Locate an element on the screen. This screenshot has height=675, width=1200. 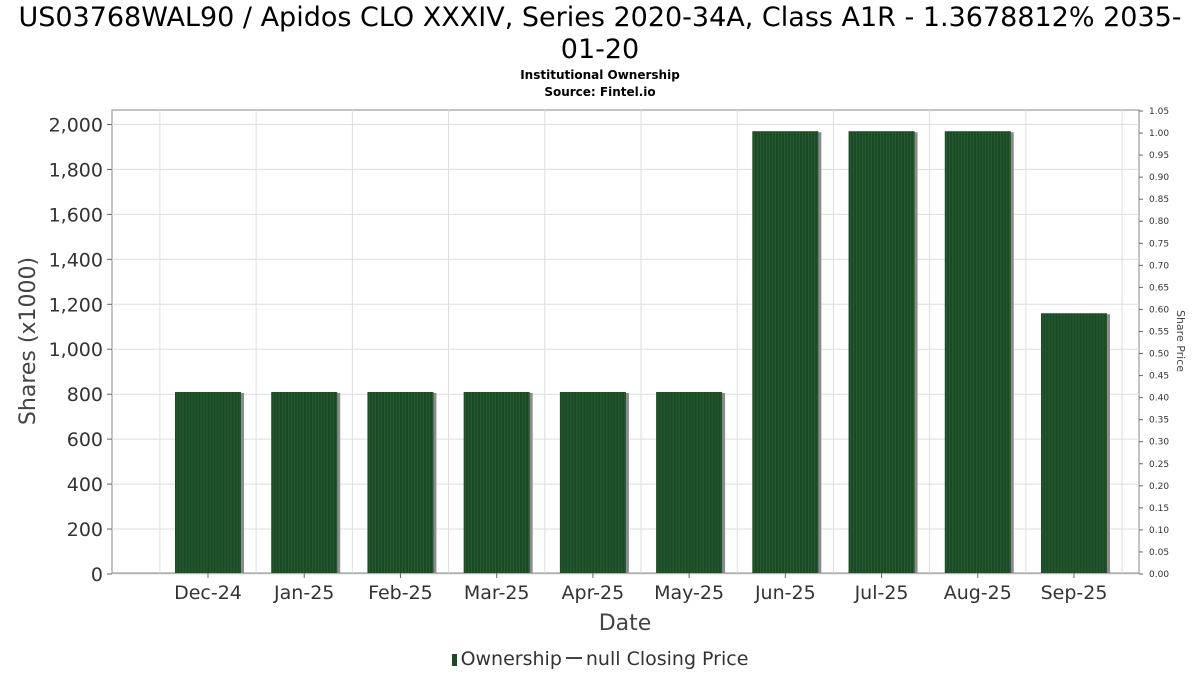
y-tick-label: 1,000 is located at coordinates (76, 350).